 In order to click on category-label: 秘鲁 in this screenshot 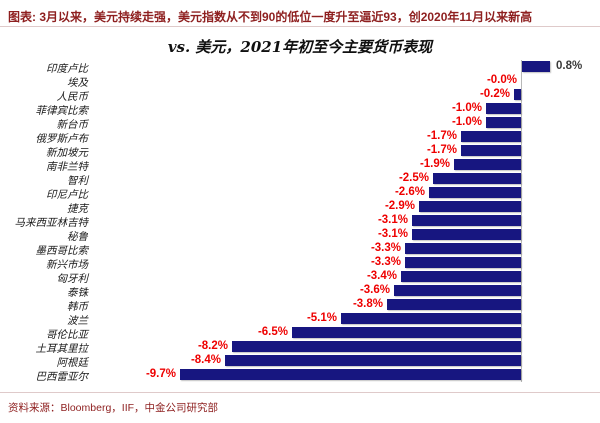, I will do `click(77, 237)`.